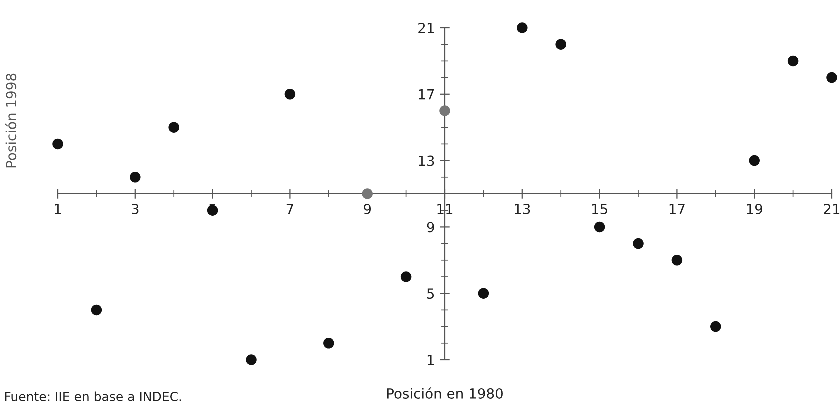 Image resolution: width=840 pixels, height=410 pixels. What do you see at coordinates (290, 209) in the screenshot?
I see `x-tick-label: 7` at bounding box center [290, 209].